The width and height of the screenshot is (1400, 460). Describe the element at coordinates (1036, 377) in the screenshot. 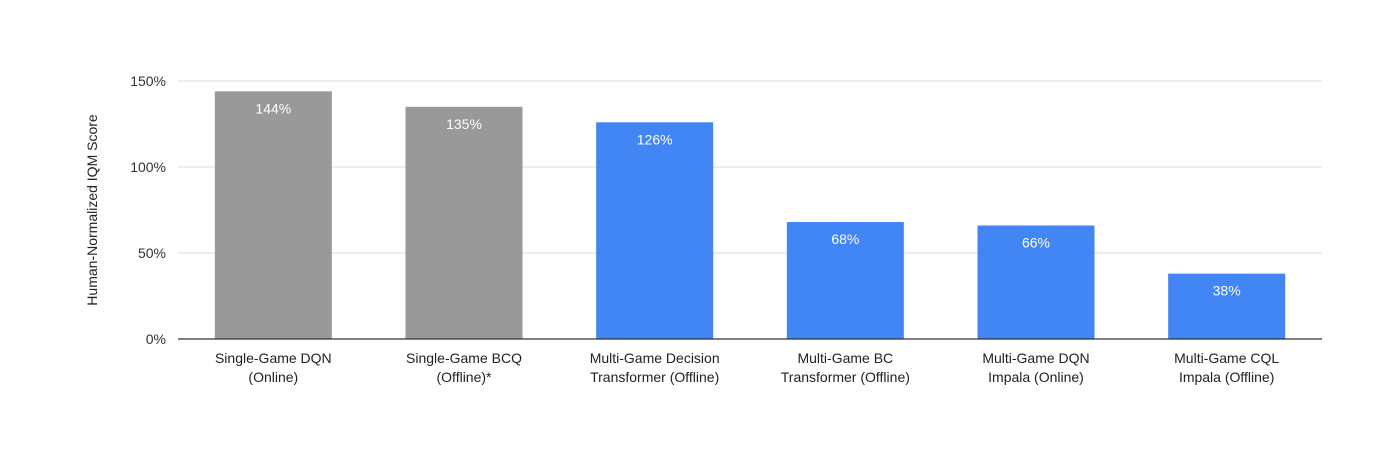

I see `x-tick-label: Impala (Online)` at that location.